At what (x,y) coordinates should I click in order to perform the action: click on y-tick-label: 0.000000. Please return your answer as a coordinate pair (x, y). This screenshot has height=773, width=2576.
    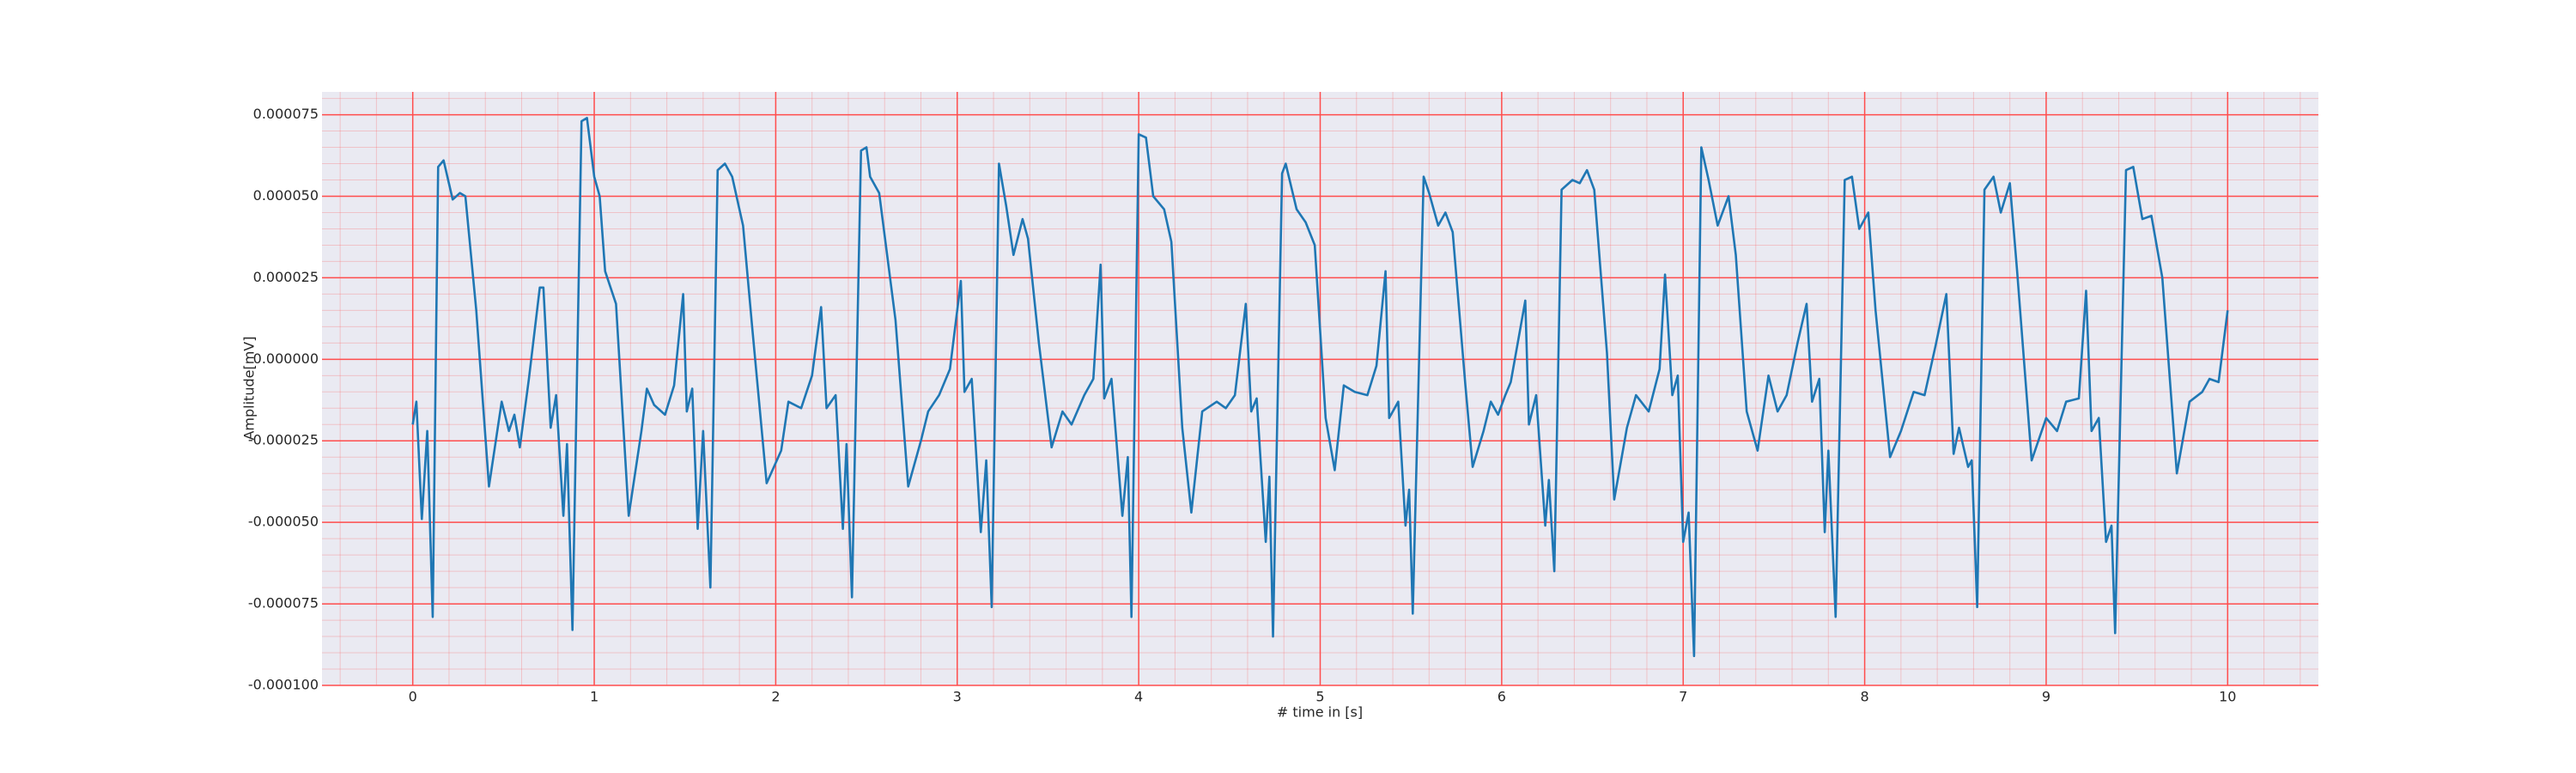
    Looking at the image, I should click on (286, 358).